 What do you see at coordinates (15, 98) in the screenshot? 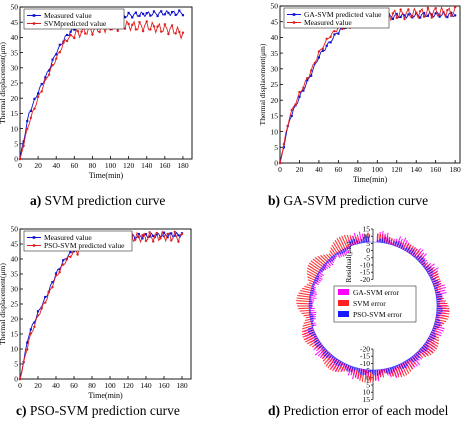
I see `y-tick-label: 20` at bounding box center [15, 98].